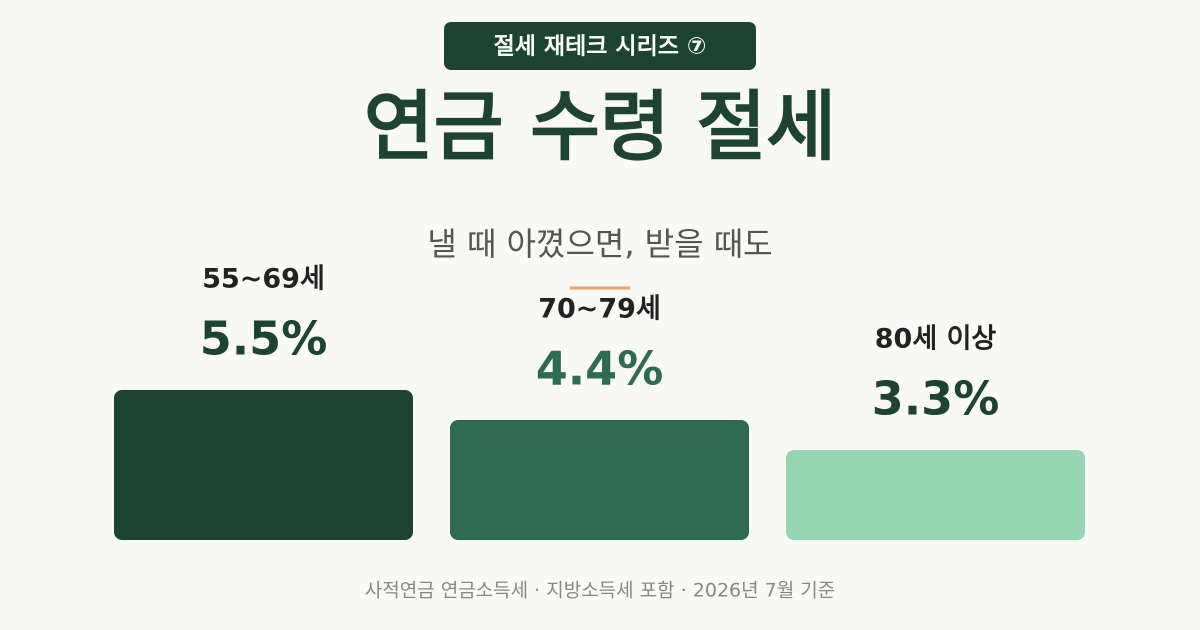 This screenshot has height=630, width=1200. I want to click on value-label: 5.5%, so click(264, 339).